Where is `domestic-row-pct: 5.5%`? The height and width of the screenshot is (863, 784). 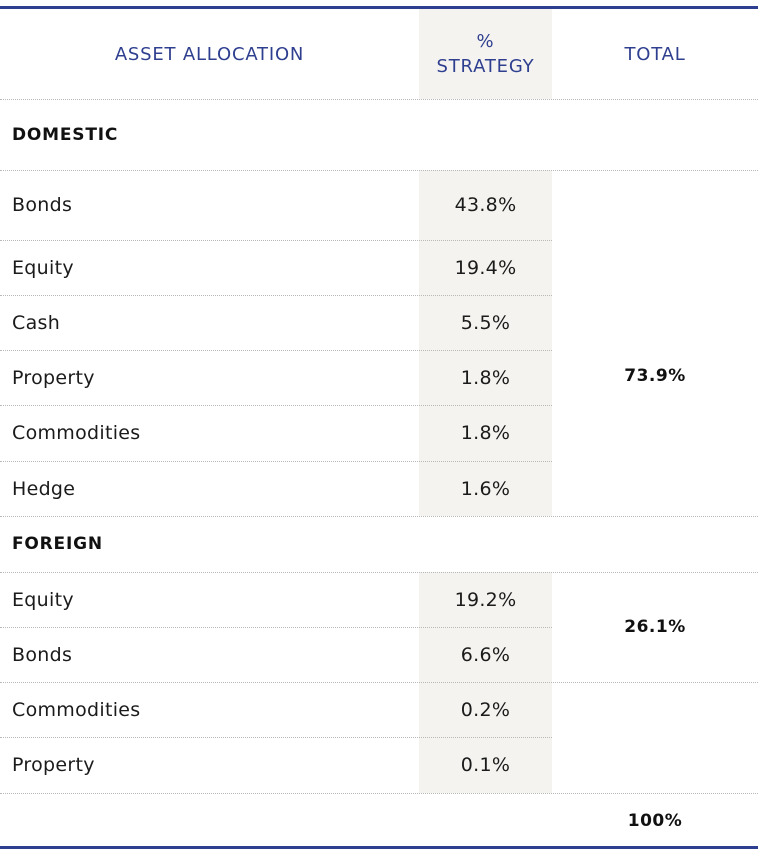 domestic-row-pct: 5.5% is located at coordinates (485, 322).